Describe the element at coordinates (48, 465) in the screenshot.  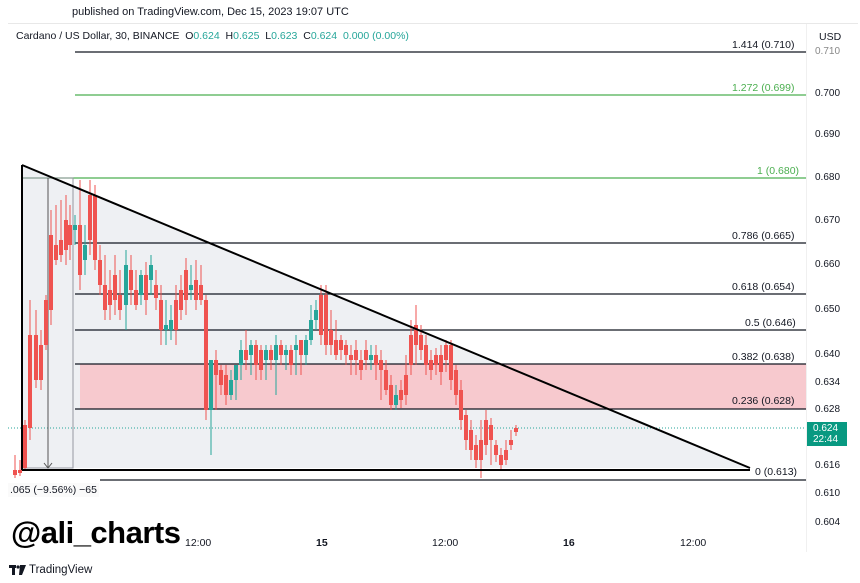
I see `arrow-head-icon` at that location.